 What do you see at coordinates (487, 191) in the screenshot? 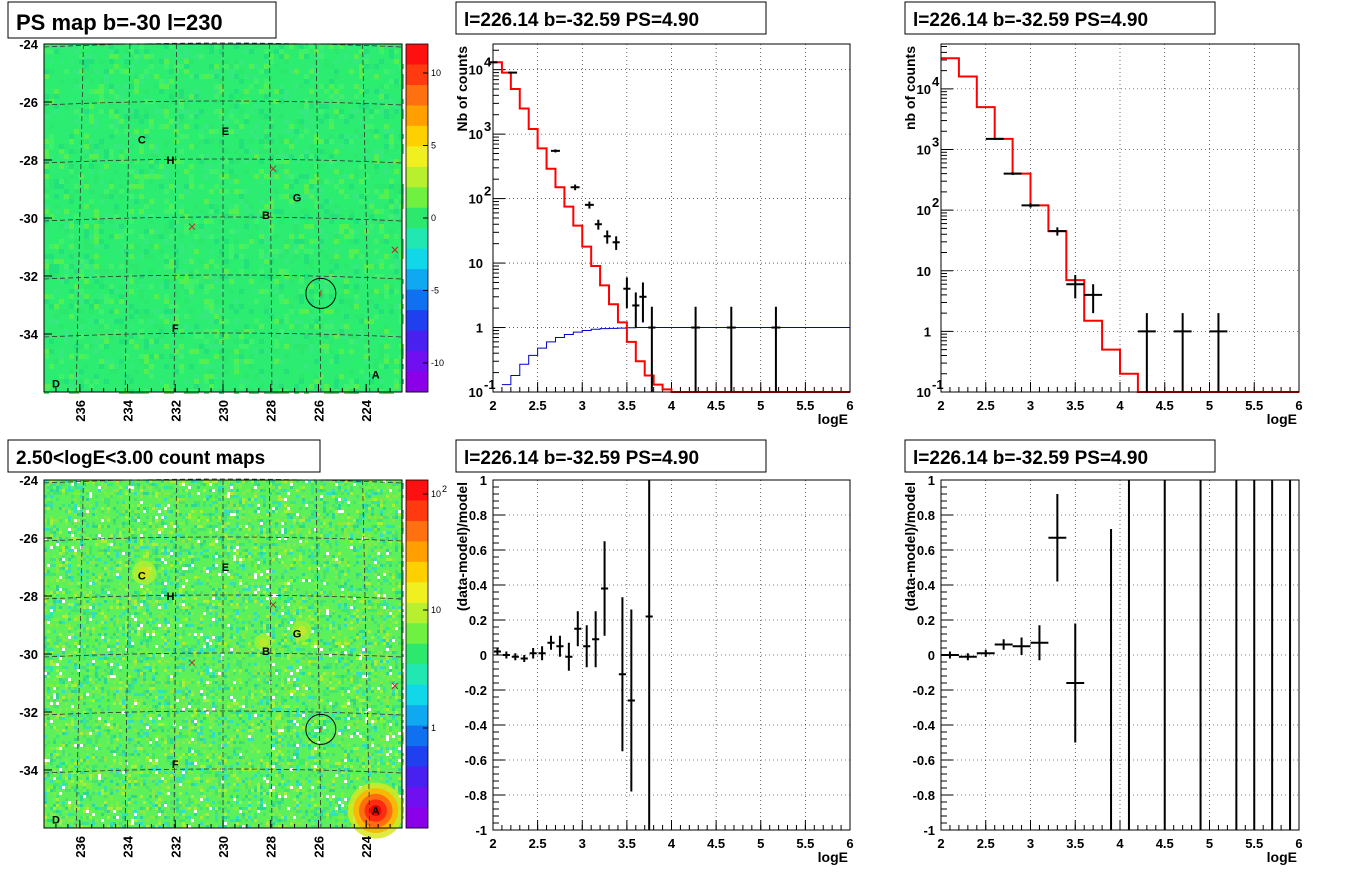
I see `plot-1-ytick-exponent: 2` at bounding box center [487, 191].